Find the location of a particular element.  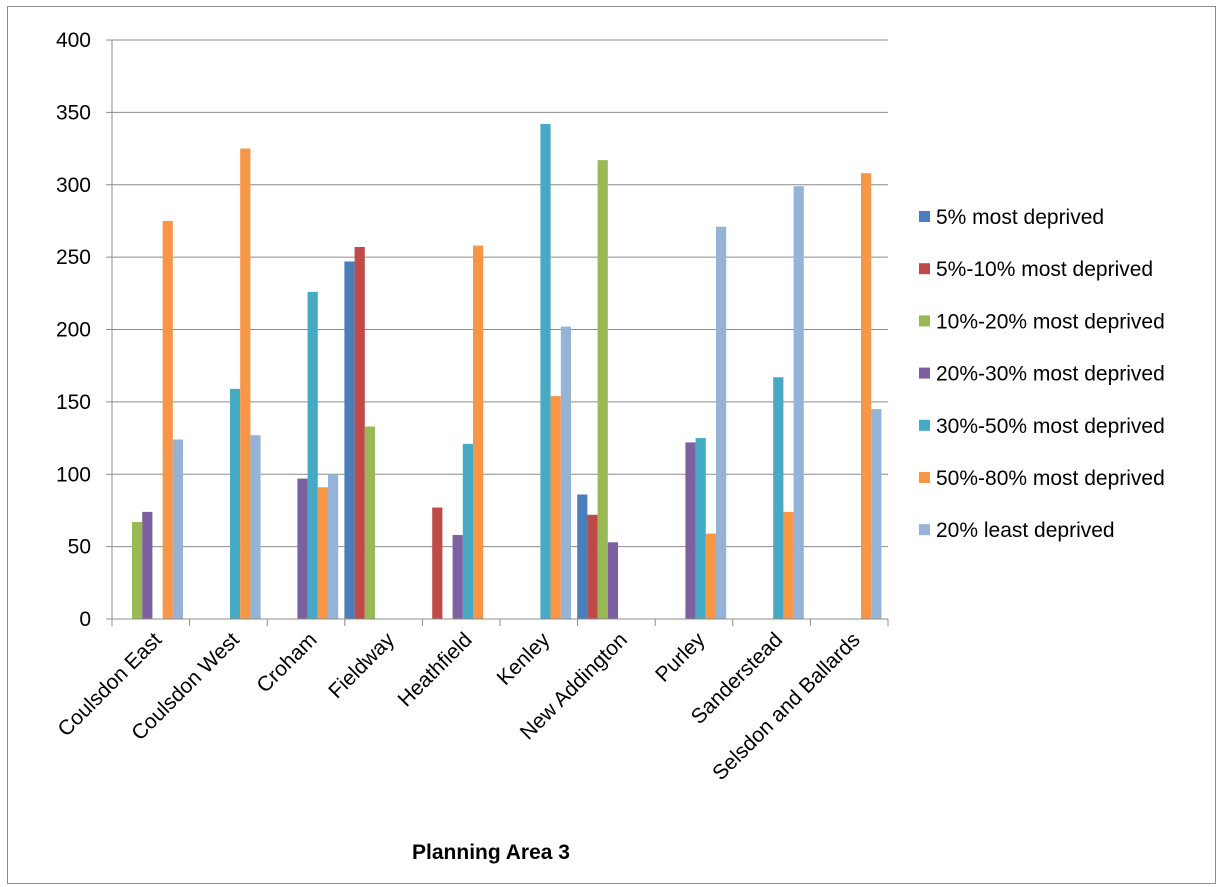

x-category-label: Selsdon and Ballards is located at coordinates (786, 706).